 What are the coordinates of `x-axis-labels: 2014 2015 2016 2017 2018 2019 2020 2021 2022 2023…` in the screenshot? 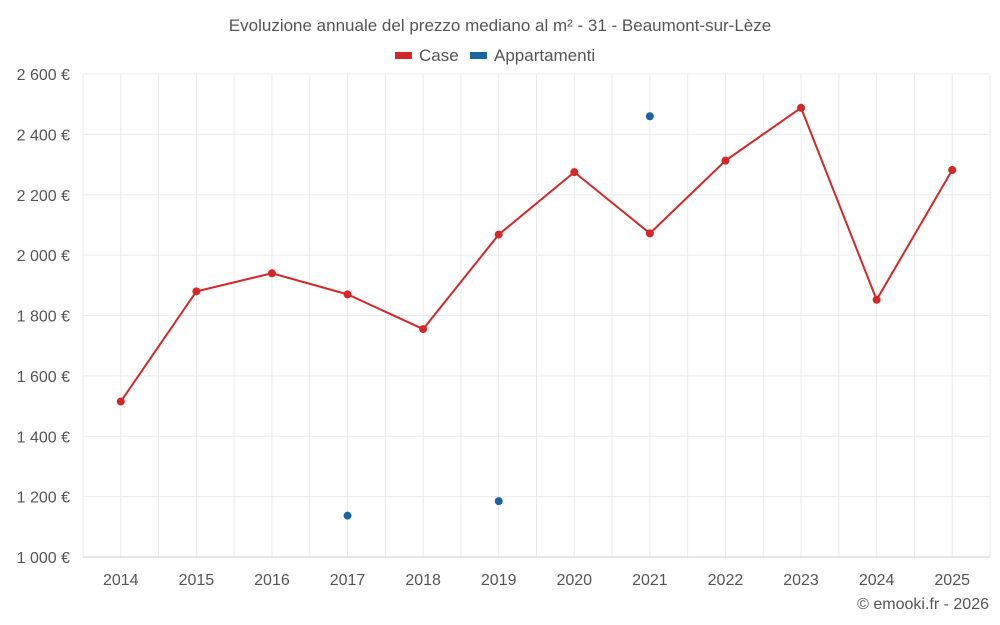 It's located at (536, 580).